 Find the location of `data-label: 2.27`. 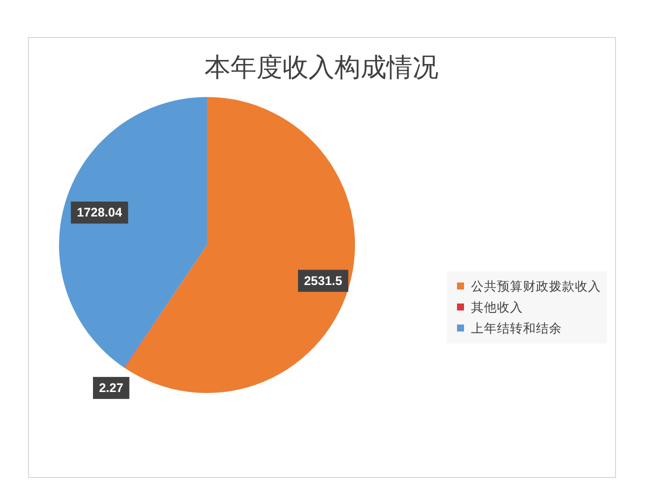

data-label: 2.27 is located at coordinates (111, 387).